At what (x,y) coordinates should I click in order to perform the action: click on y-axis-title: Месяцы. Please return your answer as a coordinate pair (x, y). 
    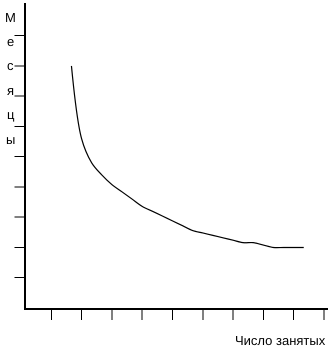
    Looking at the image, I should click on (10, 78).